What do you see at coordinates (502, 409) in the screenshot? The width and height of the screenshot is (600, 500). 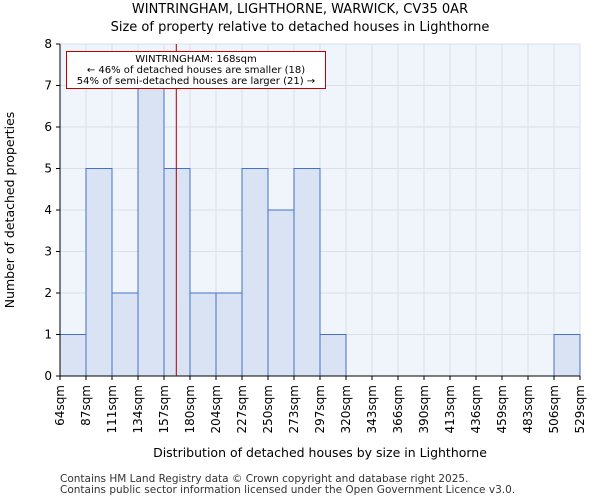 I see `x-tick-label: 459sqm` at bounding box center [502, 409].